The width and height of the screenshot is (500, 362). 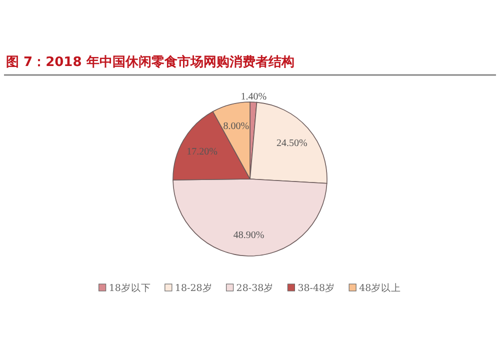 What do you see at coordinates (202, 152) in the screenshot?
I see `data-label: 17.20%` at bounding box center [202, 152].